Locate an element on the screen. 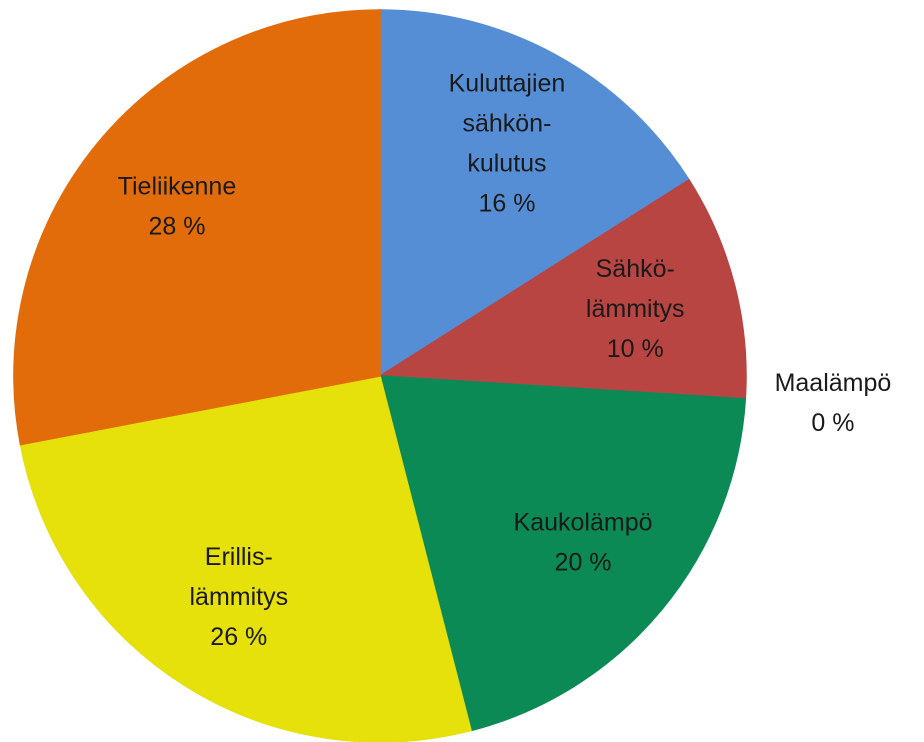 The height and width of the screenshot is (742, 924). value-label: 10 % is located at coordinates (635, 349).